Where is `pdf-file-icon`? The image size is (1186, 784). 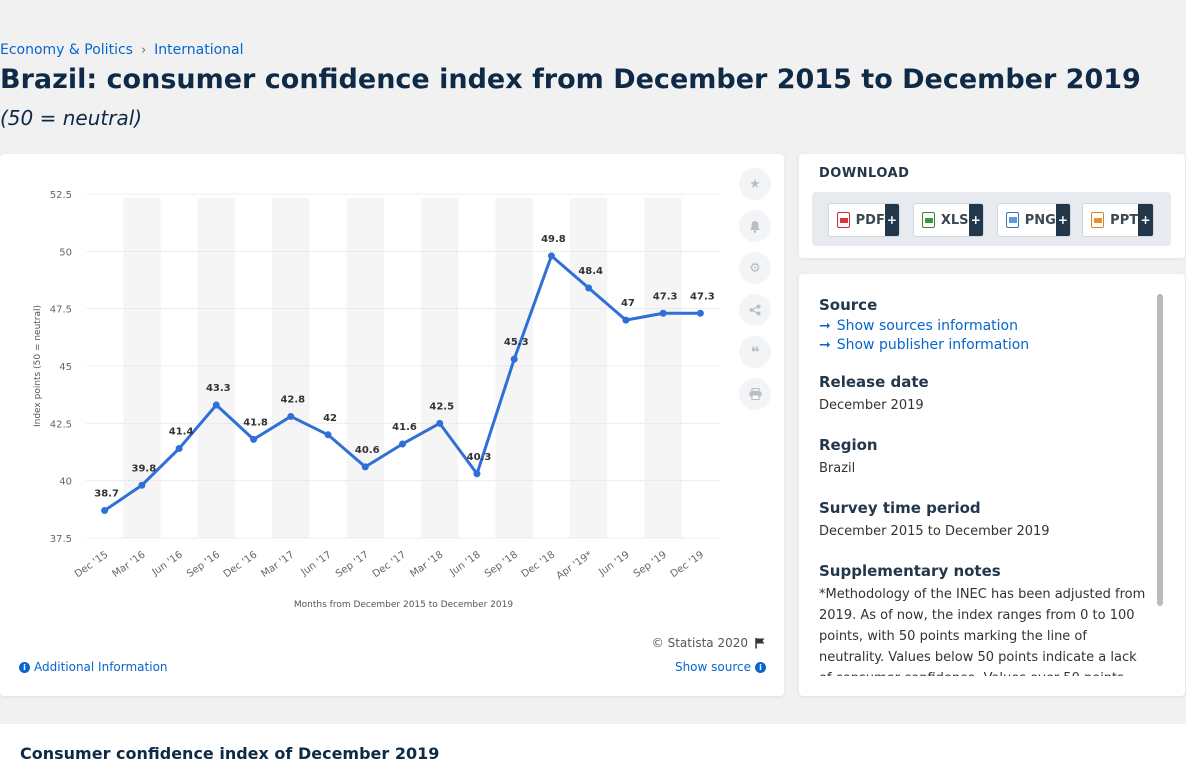 pdf-file-icon is located at coordinates (843, 220).